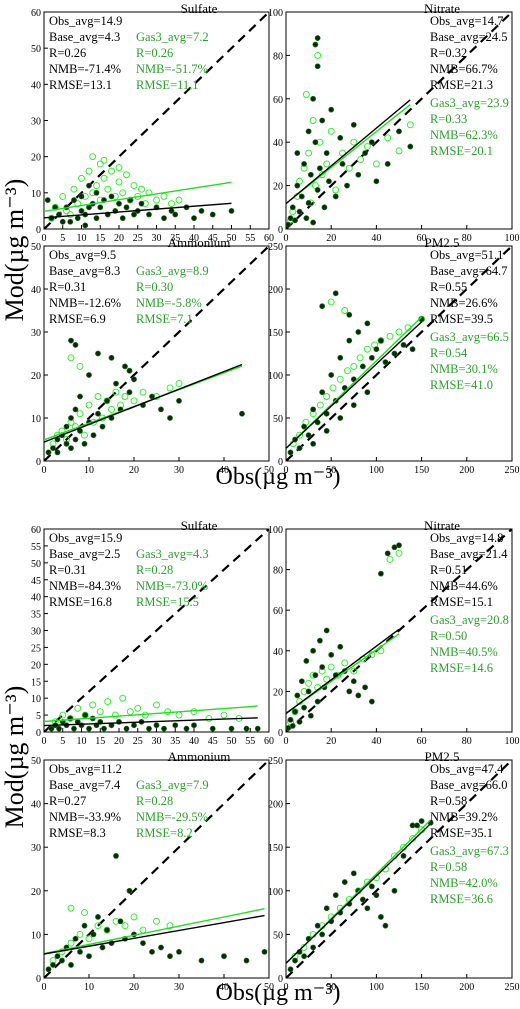 The width and height of the screenshot is (520, 1009). I want to click on gas3-stat-text: Gas3_avg=4.3, so click(172, 554).